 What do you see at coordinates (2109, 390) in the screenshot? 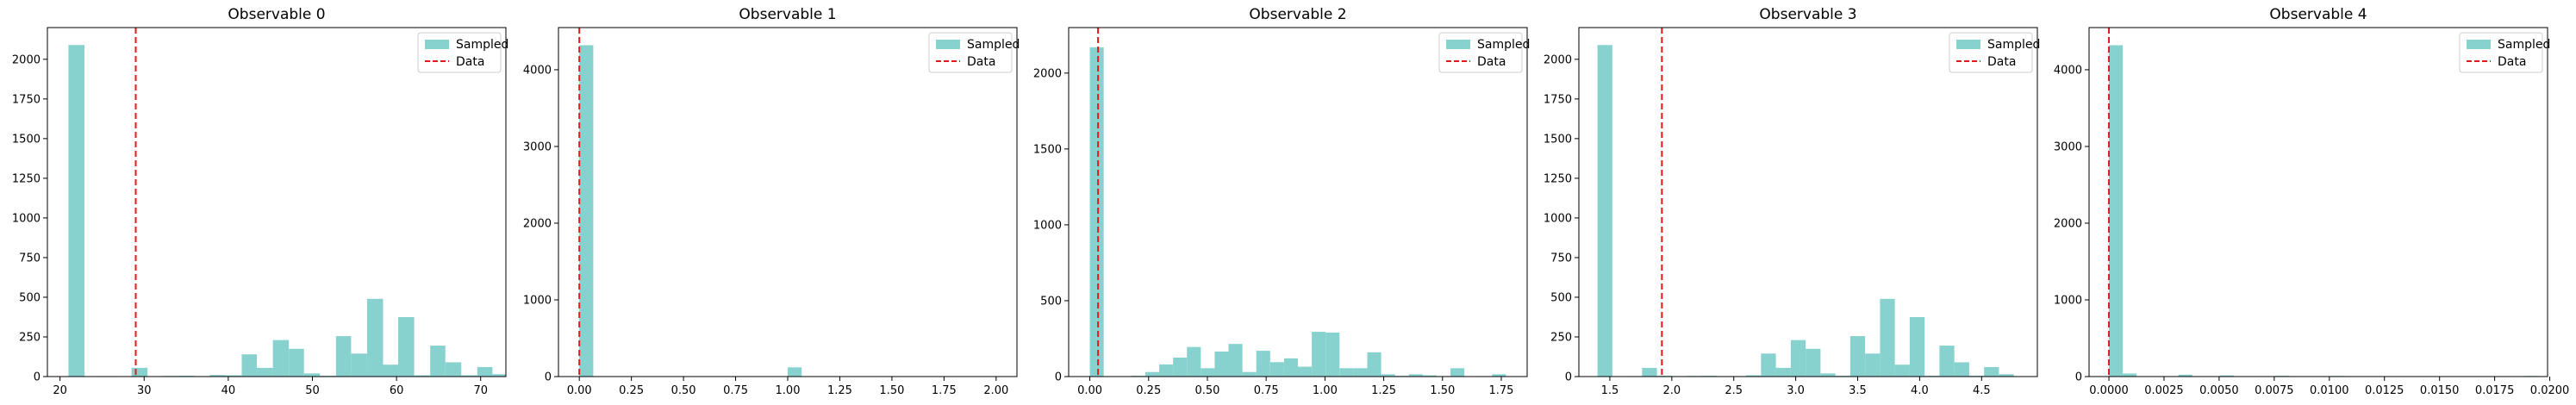
I see `x-tick-label: 0.0000` at bounding box center [2109, 390].